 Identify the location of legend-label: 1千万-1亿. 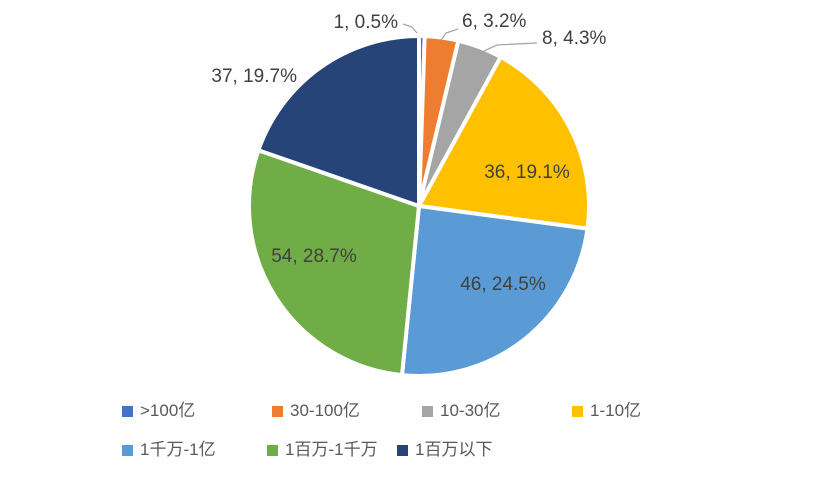
(178, 449).